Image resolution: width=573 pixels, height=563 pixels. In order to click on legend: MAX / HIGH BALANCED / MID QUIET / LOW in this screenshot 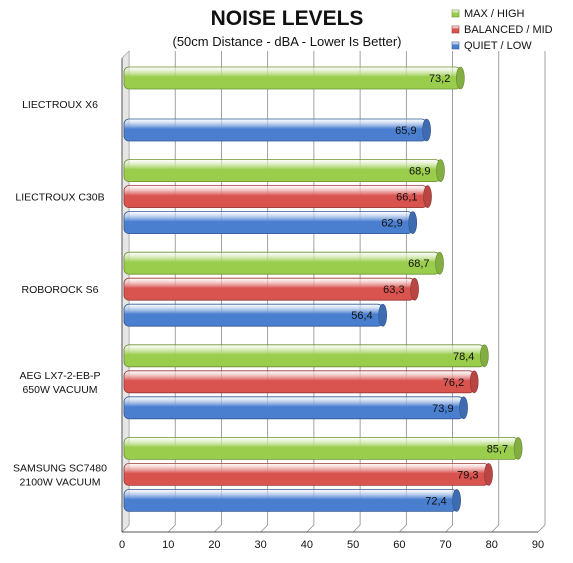, I will do `click(502, 30)`.